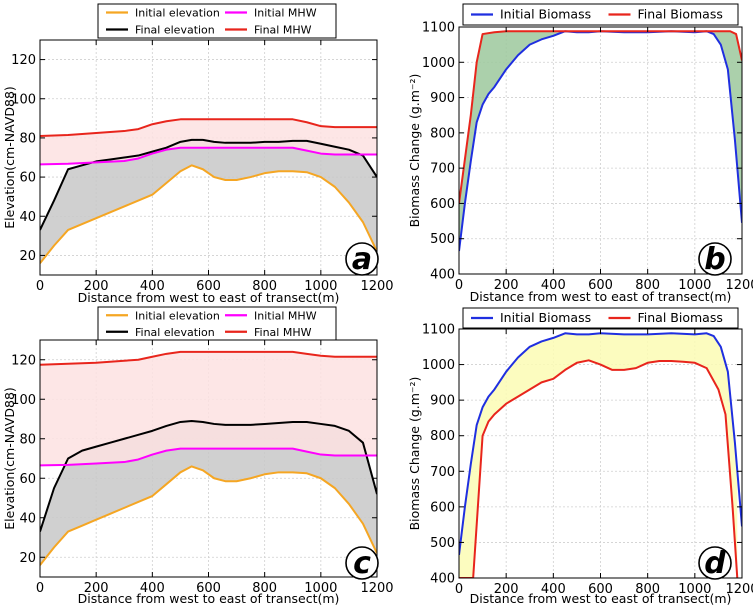  I want to click on y-tick-label: 1000, so click(438, 365).